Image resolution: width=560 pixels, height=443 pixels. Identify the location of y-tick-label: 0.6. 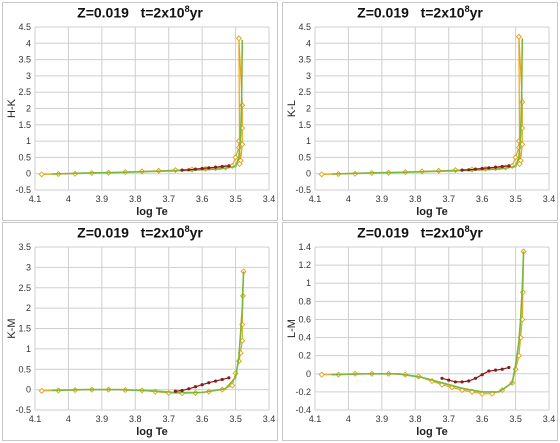
(304, 319).